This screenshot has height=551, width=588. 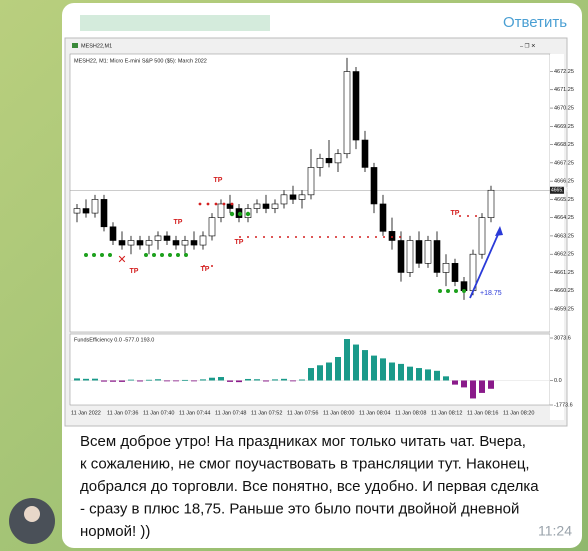 I want to click on x-tick-label: 11 Jan 07:40, so click(x=158, y=413).